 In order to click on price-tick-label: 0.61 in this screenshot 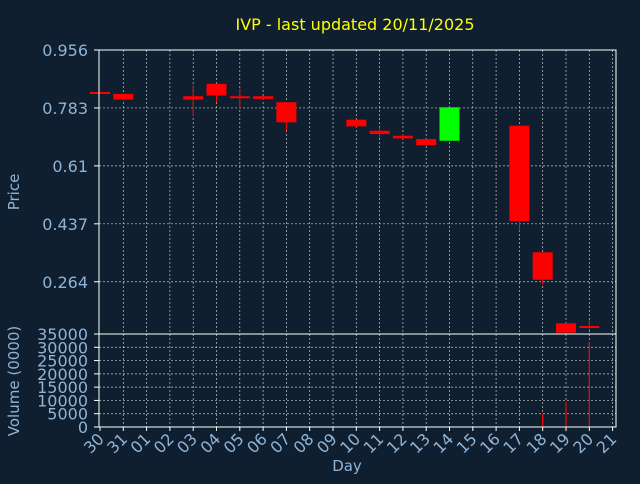, I will do `click(70, 166)`.